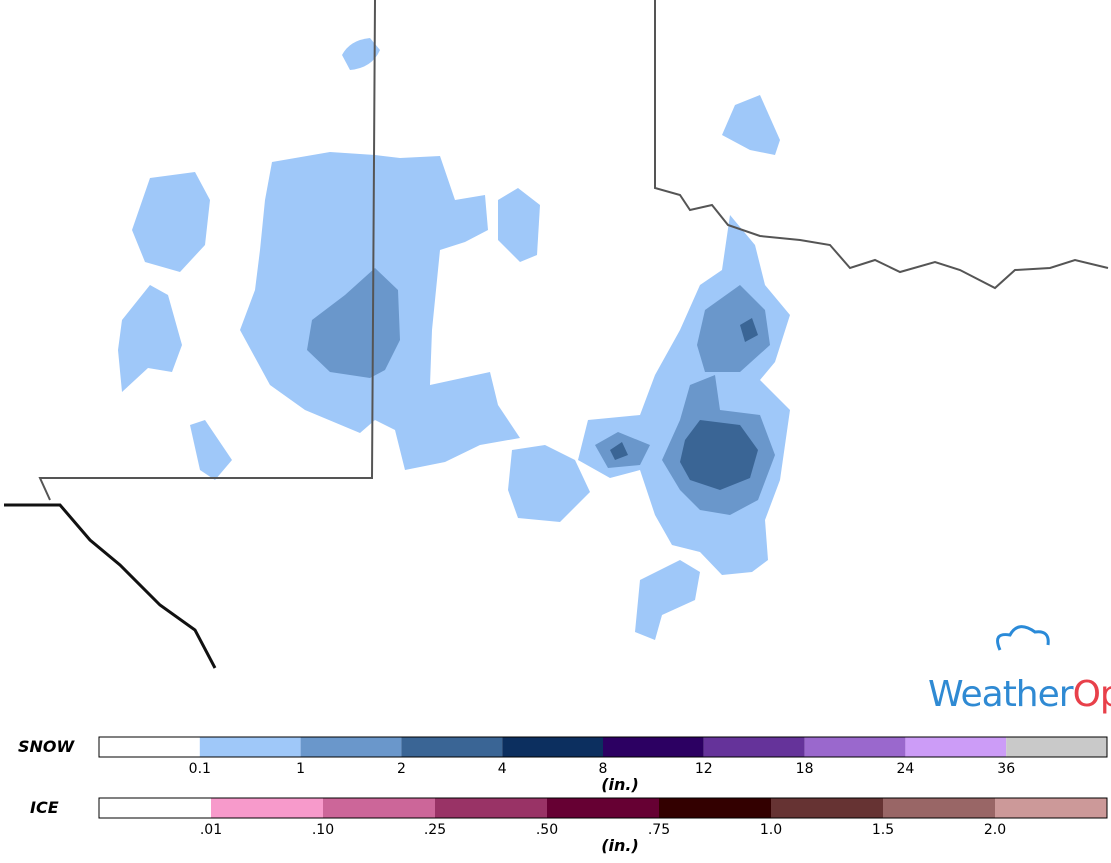 The height and width of the screenshot is (863, 1111). What do you see at coordinates (704, 769) in the screenshot?
I see `legend-tick-label: 12` at bounding box center [704, 769].